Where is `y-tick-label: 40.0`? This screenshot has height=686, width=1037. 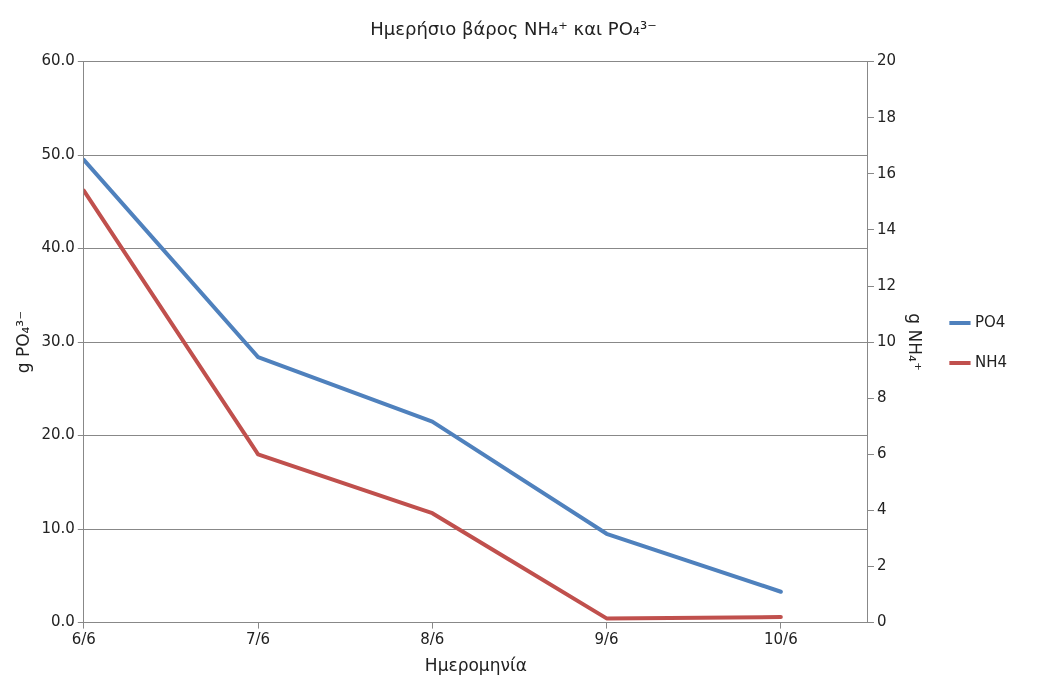
y-tick-label: 40.0 is located at coordinates (58, 247).